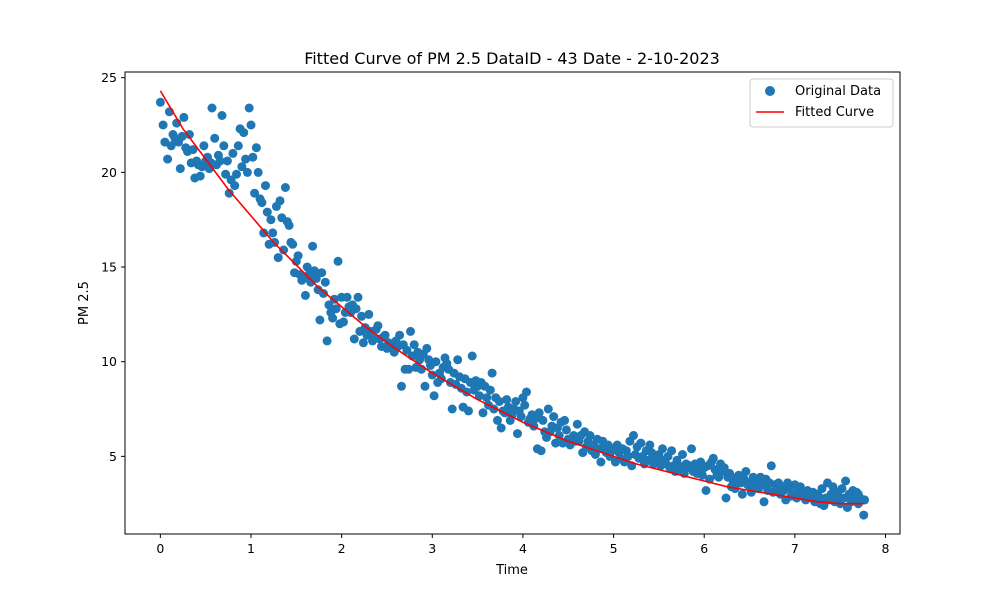 Image resolution: width=1000 pixels, height=600 pixels. What do you see at coordinates (614, 548) in the screenshot?
I see `x-tick-label: 5` at bounding box center [614, 548].